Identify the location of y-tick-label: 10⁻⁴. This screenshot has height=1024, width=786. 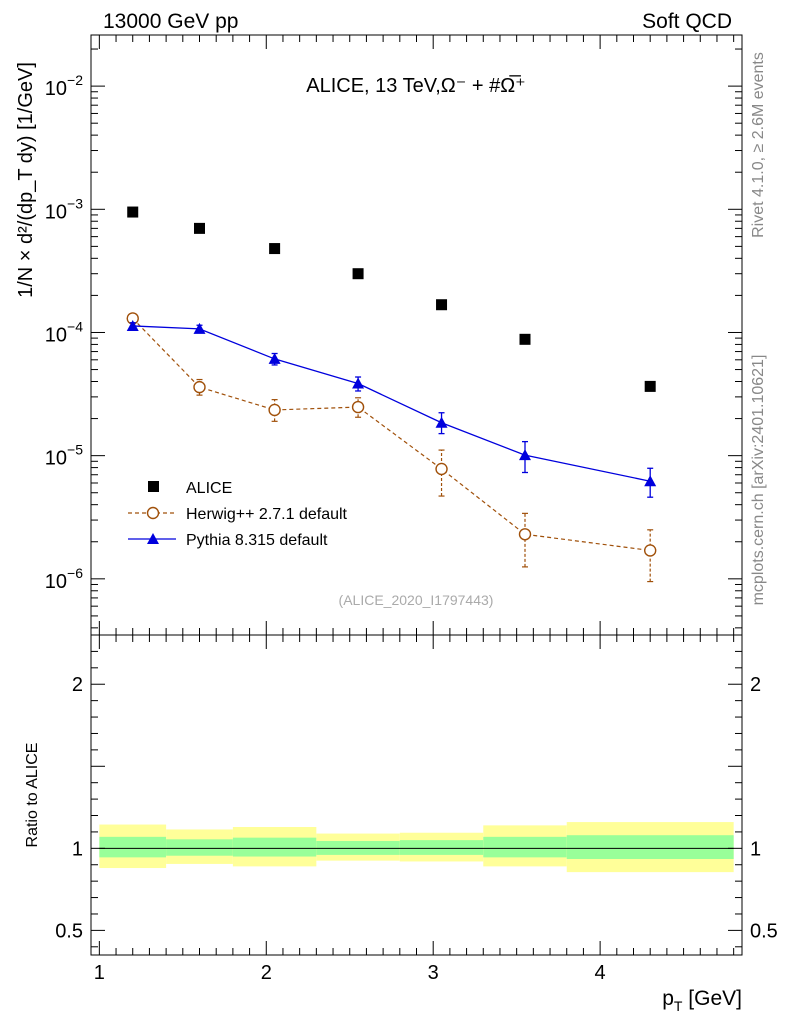
(64, 332).